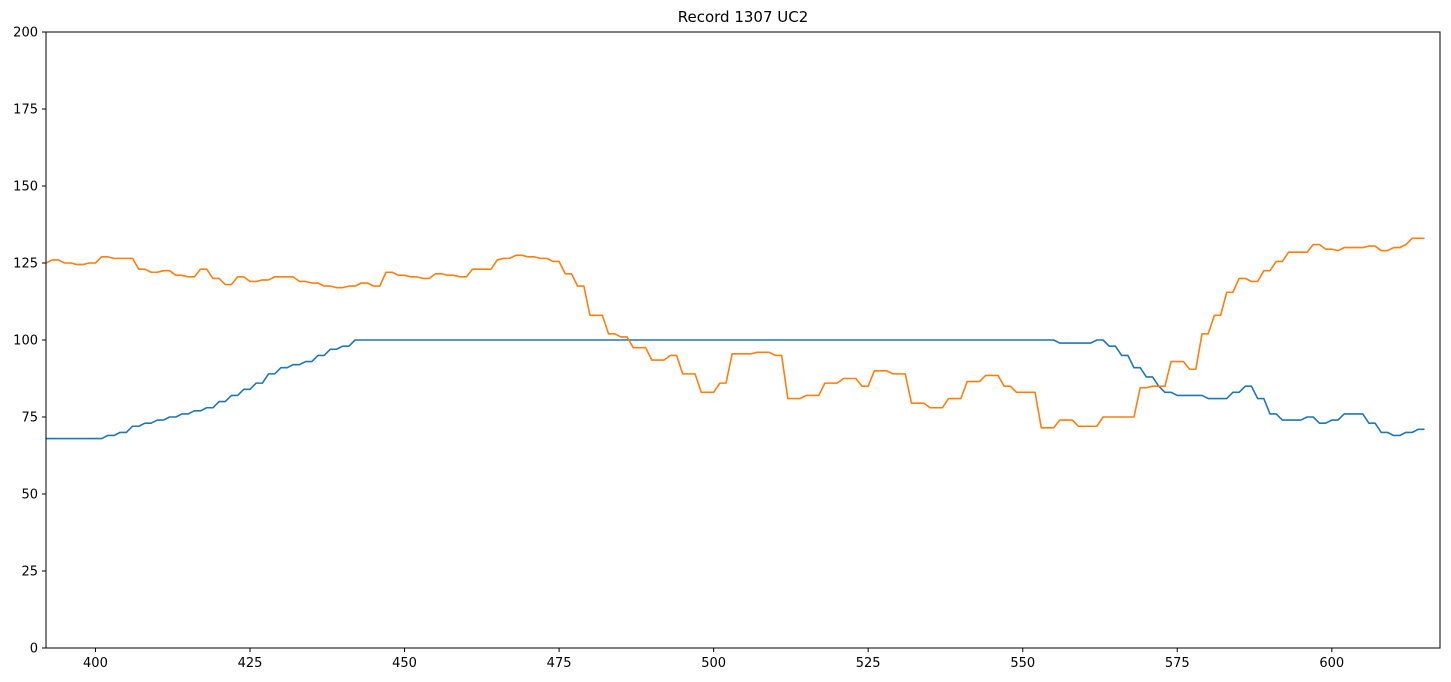  What do you see at coordinates (713, 663) in the screenshot?
I see `x-tick-label: 500` at bounding box center [713, 663].